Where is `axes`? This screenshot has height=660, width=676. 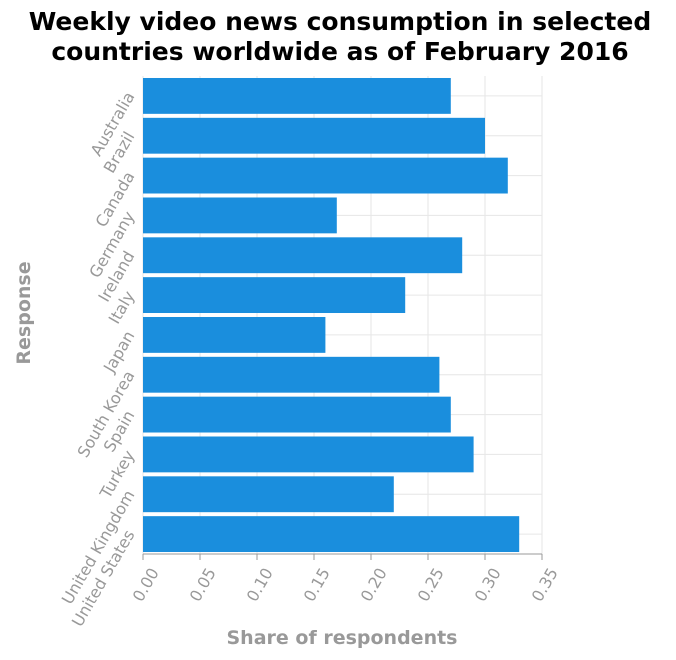
axes is located at coordinates (342, 556).